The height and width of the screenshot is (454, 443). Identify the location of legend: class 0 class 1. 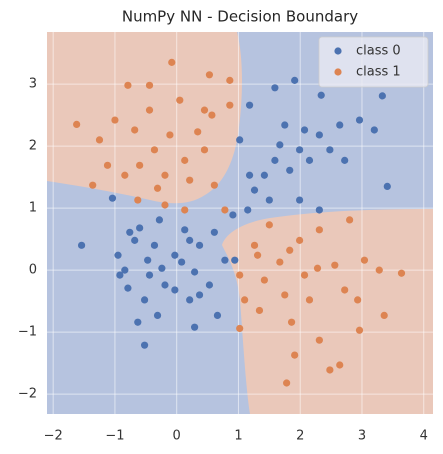
(373, 62).